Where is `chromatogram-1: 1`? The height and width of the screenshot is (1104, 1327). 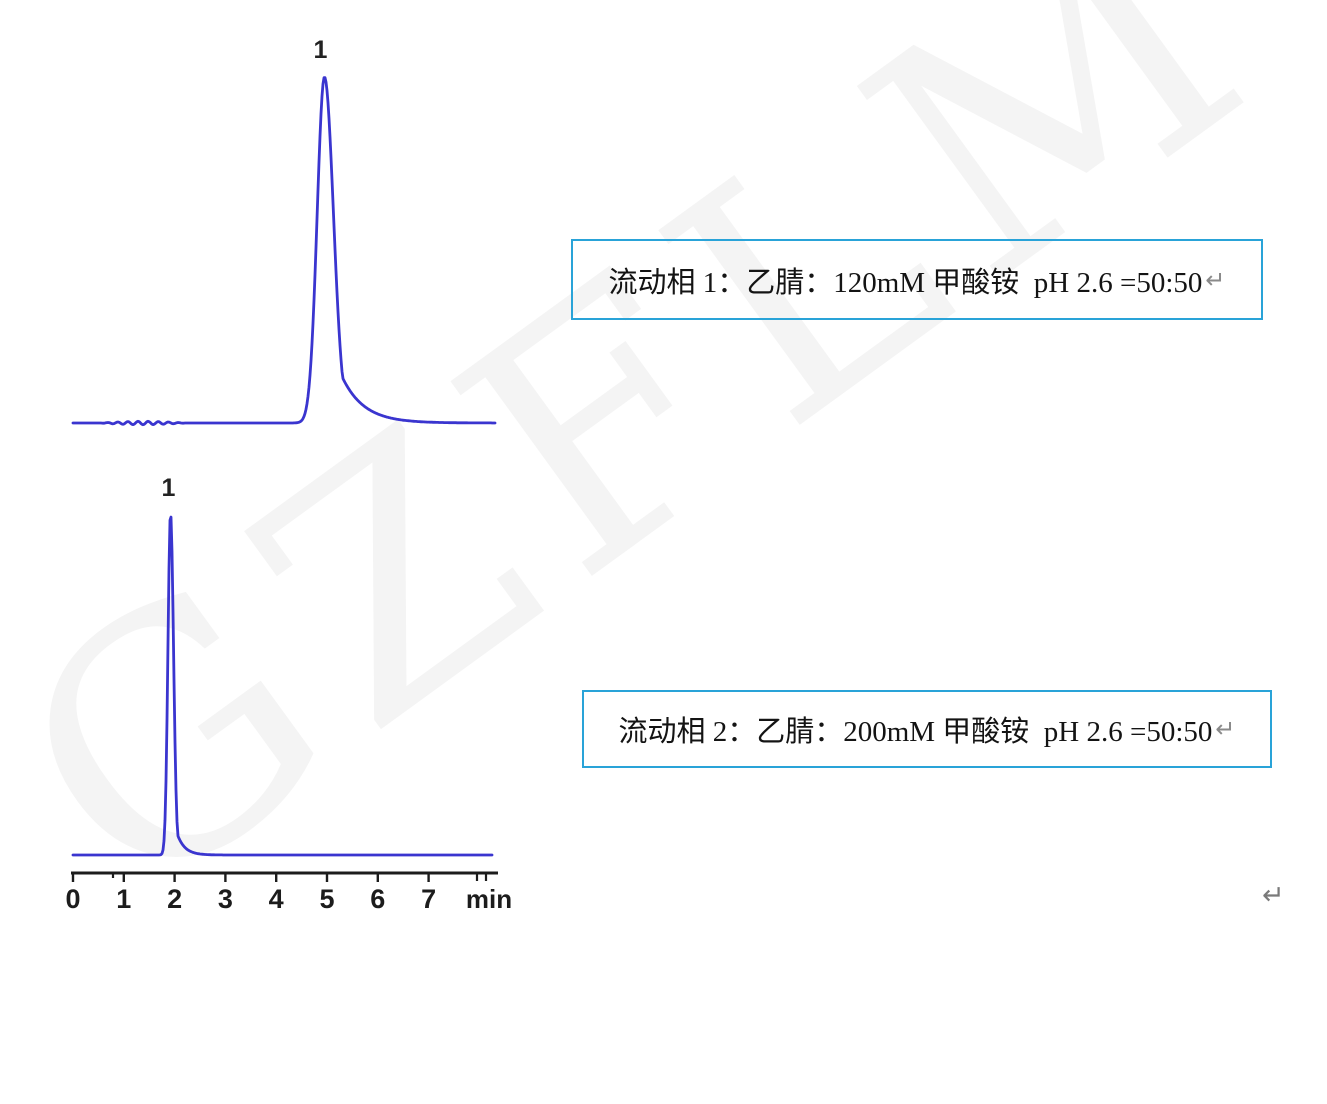
chromatogram-1: 1 is located at coordinates (284, 231).